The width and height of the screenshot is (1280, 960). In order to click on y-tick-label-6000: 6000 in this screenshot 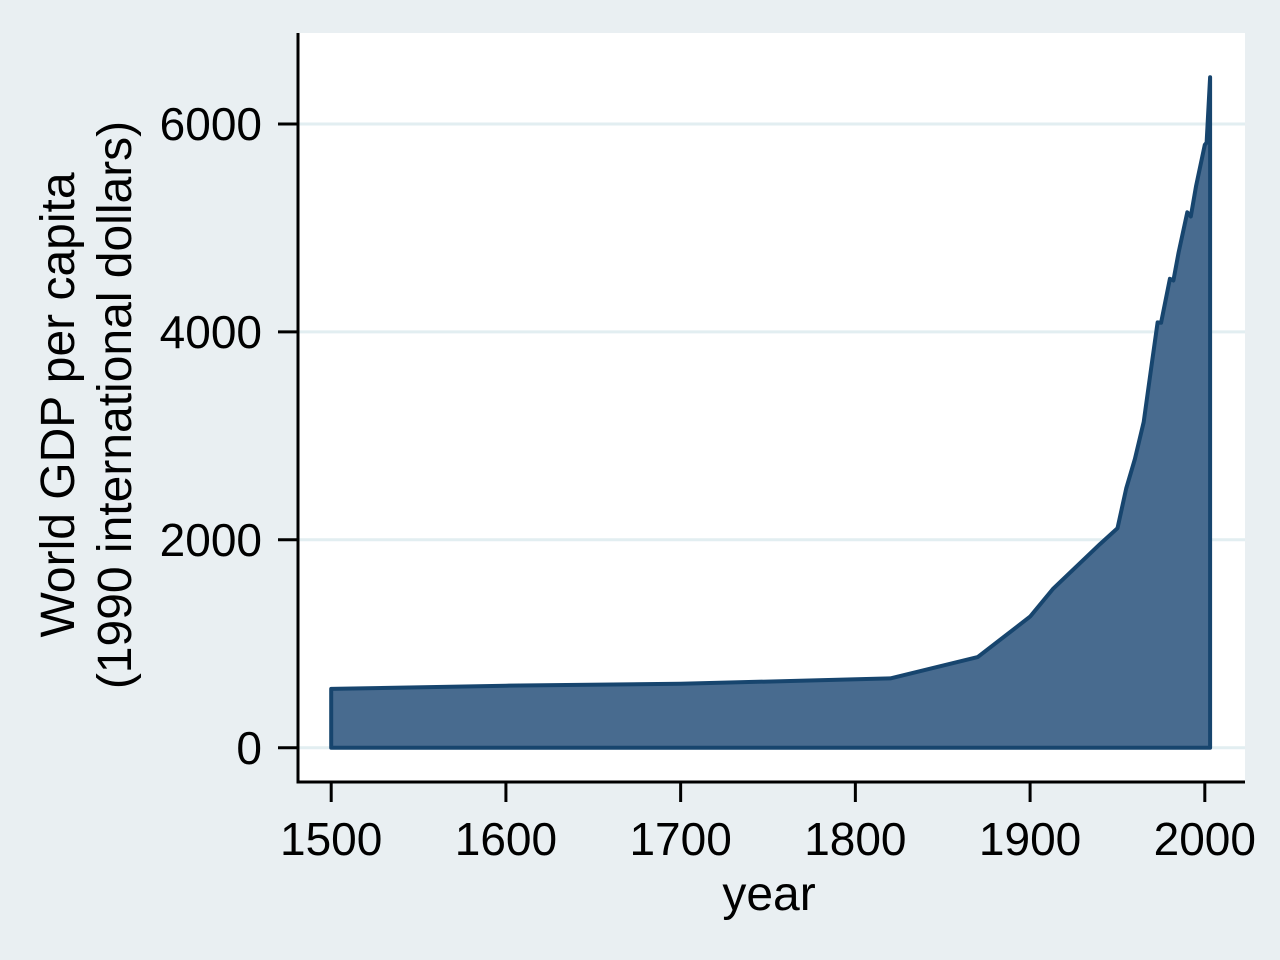, I will do `click(210, 123)`.